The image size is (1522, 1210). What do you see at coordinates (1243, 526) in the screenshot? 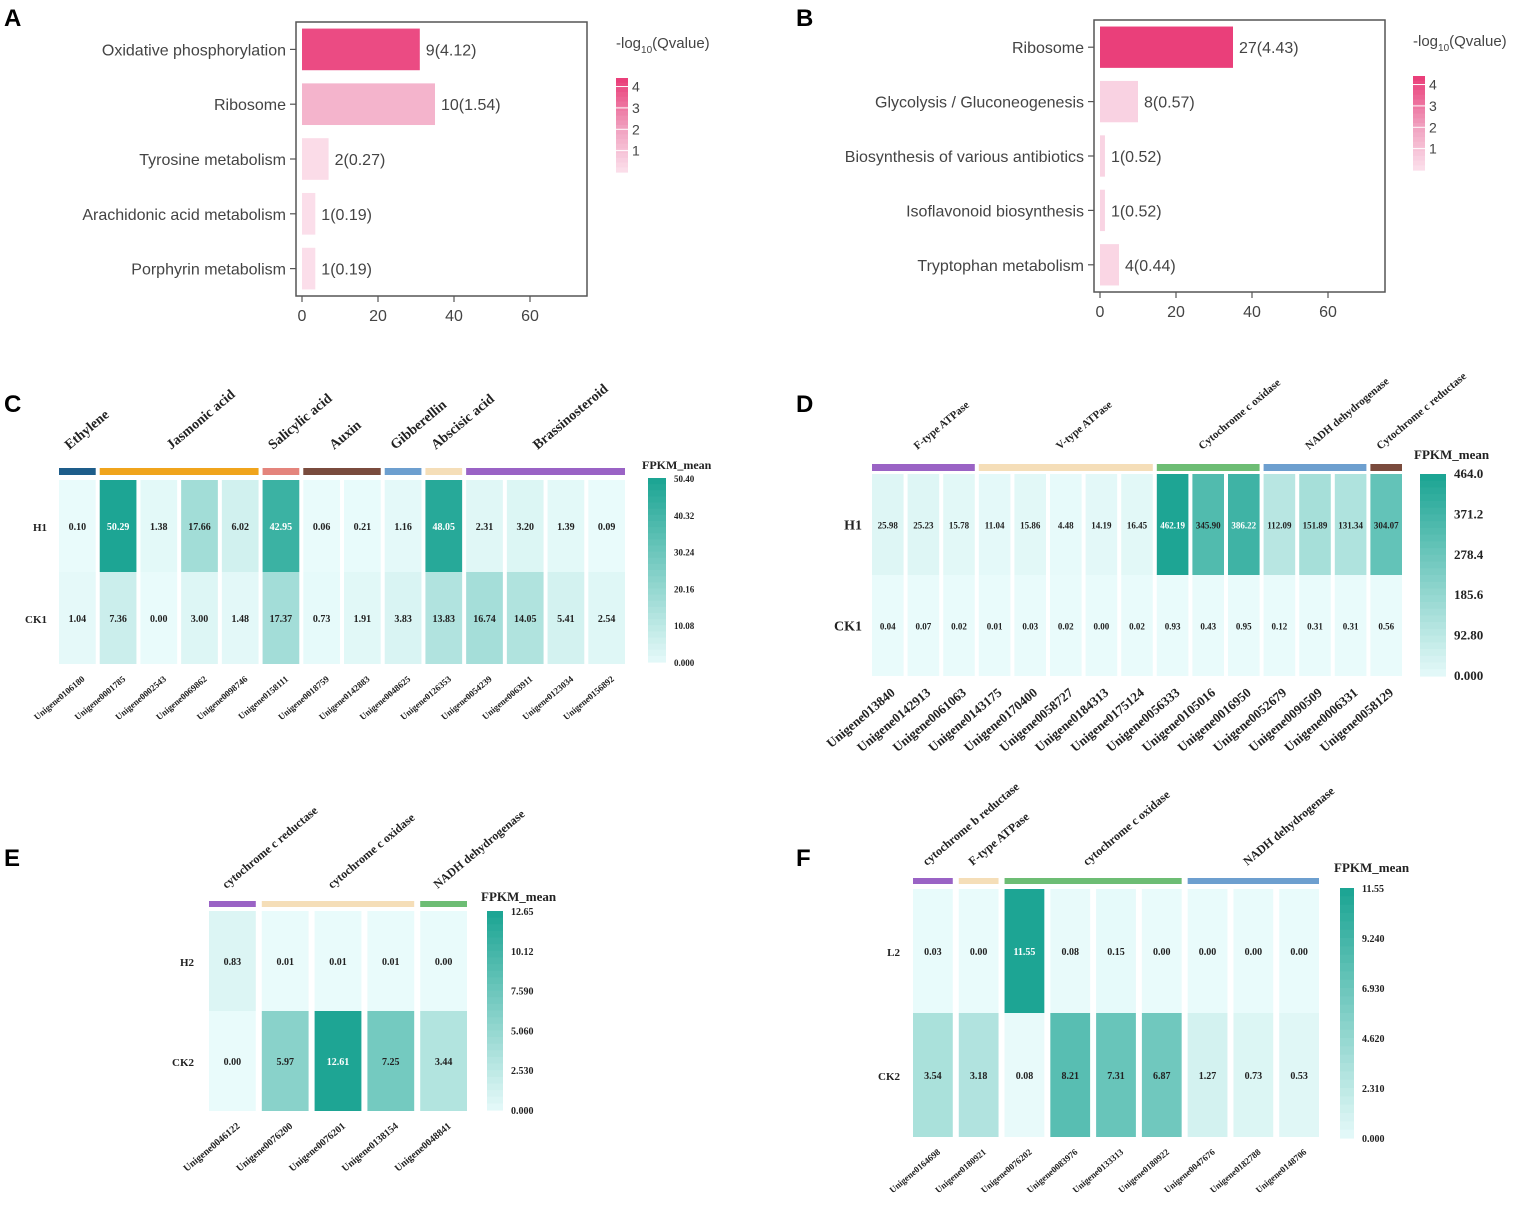
I see `cell-value-label: 386.22` at bounding box center [1243, 526].